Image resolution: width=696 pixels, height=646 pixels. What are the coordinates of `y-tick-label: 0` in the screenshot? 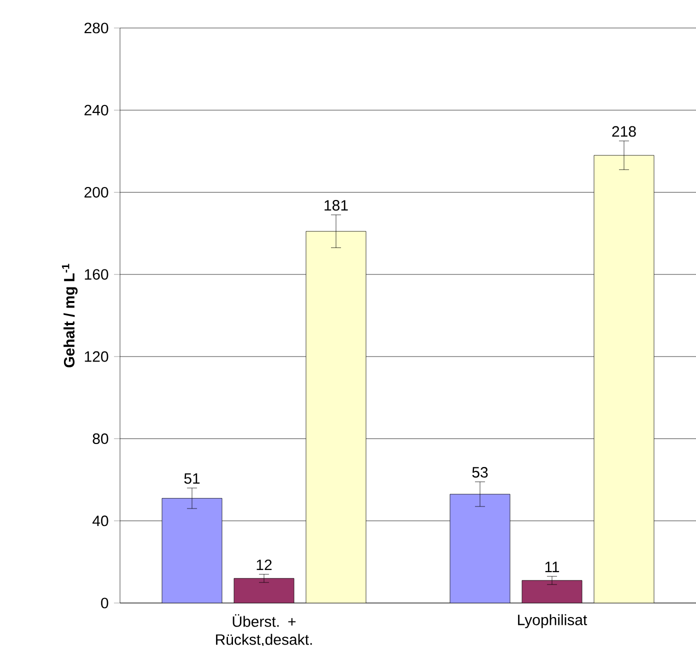 It's located at (104, 603).